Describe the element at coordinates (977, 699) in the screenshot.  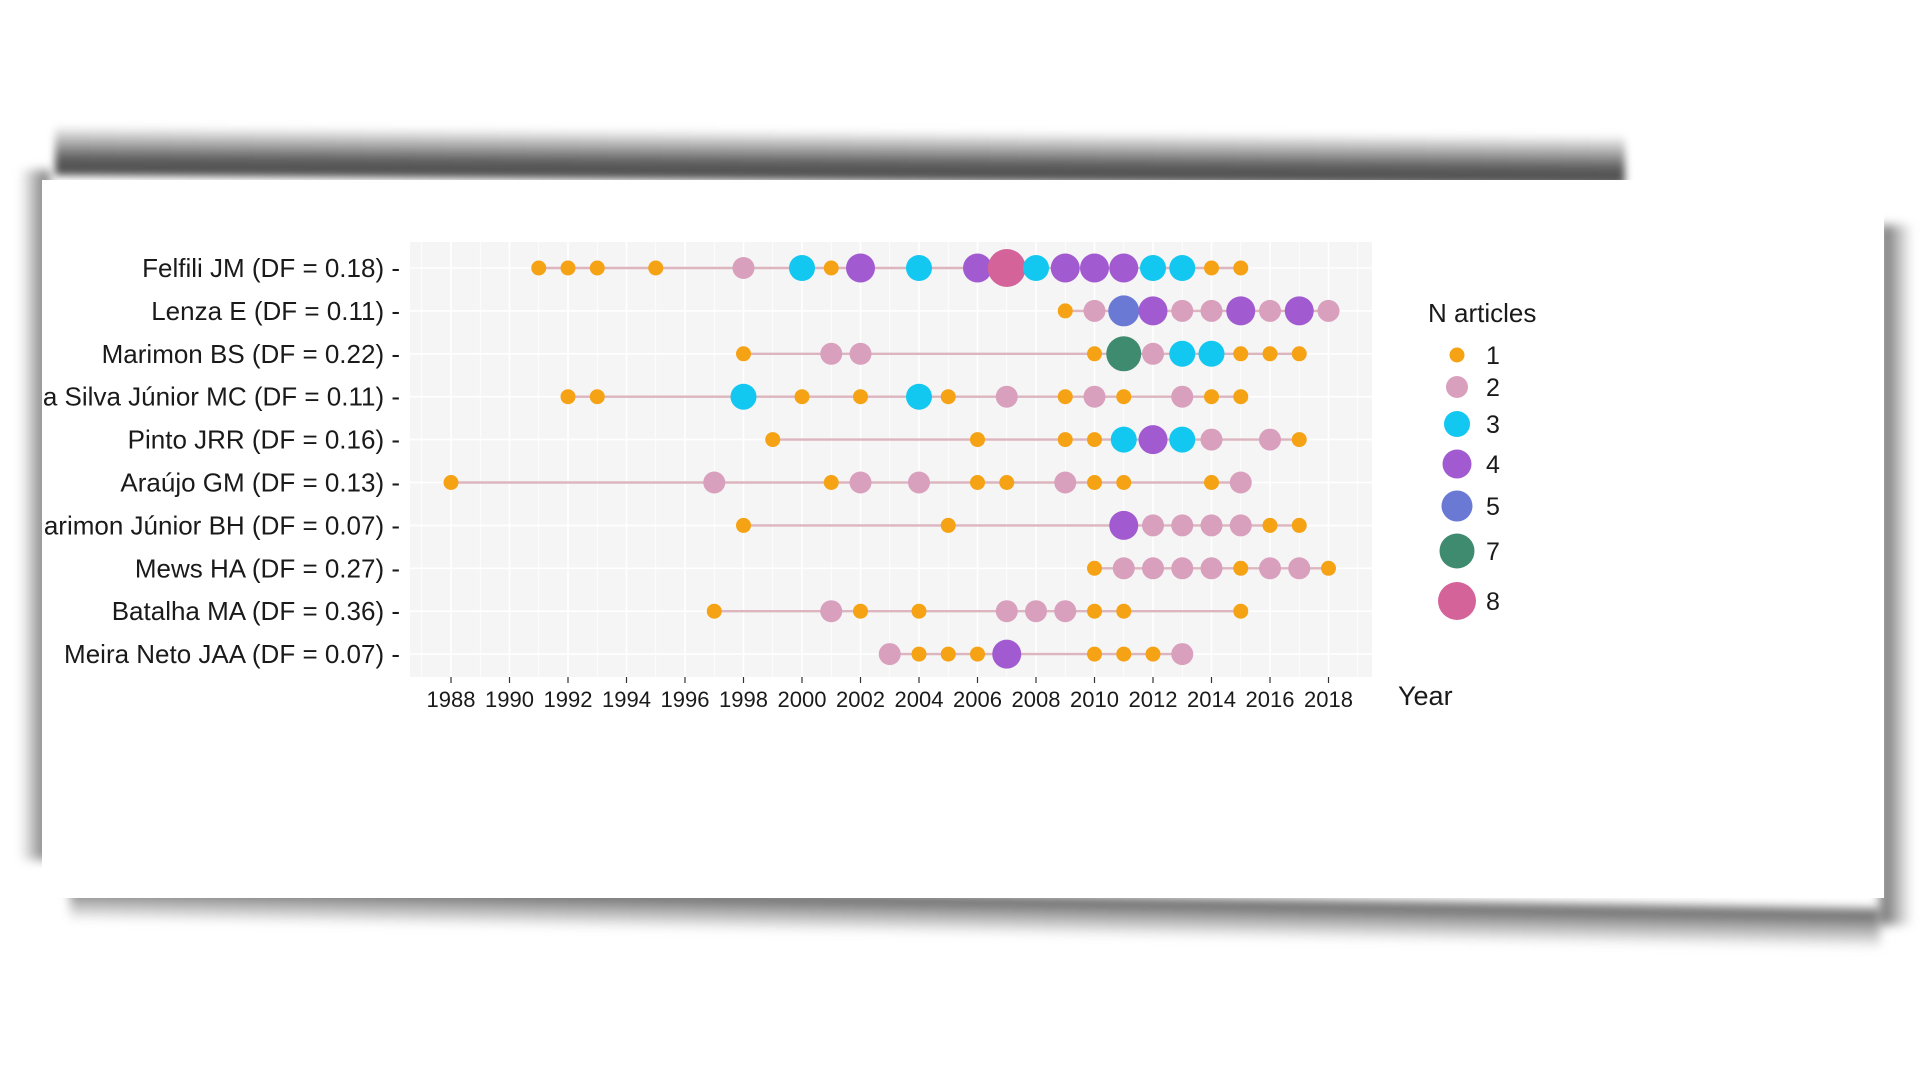
I see `x-tick-label: 2006` at that location.